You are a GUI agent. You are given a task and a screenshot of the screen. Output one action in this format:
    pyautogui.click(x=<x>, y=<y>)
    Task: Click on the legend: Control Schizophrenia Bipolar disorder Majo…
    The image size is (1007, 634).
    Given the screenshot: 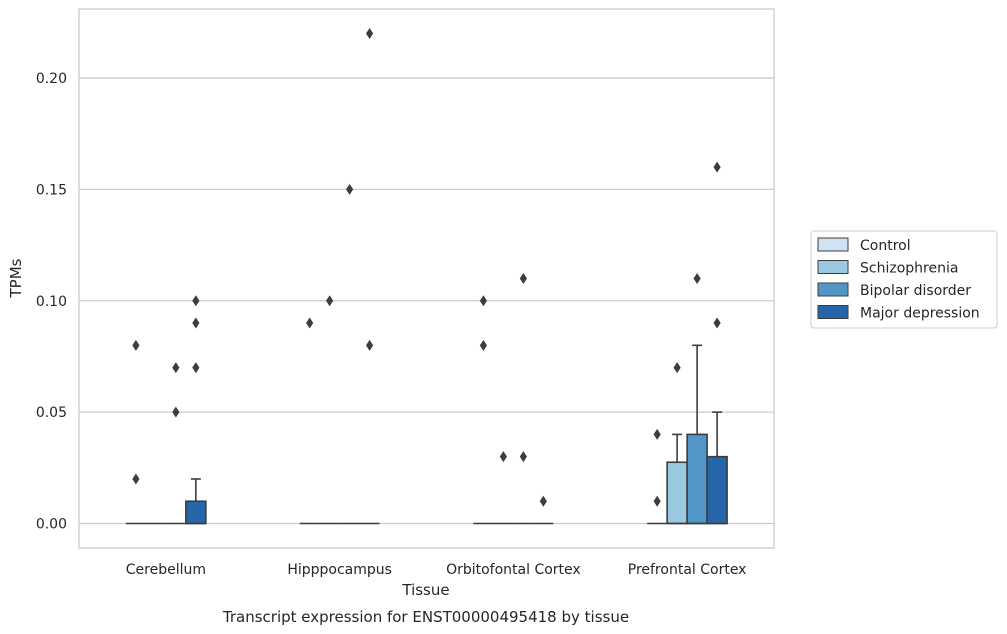 What is the action you would take?
    pyautogui.click(x=904, y=279)
    